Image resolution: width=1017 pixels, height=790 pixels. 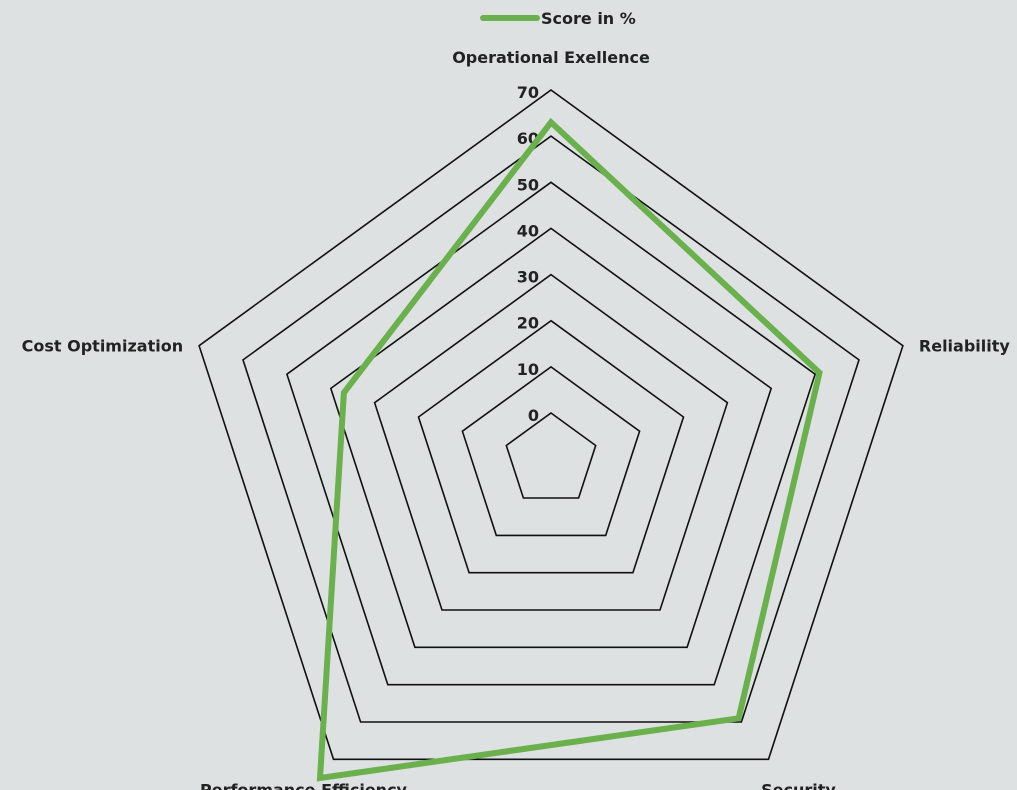 I want to click on legend: Score in %, so click(x=558, y=18).